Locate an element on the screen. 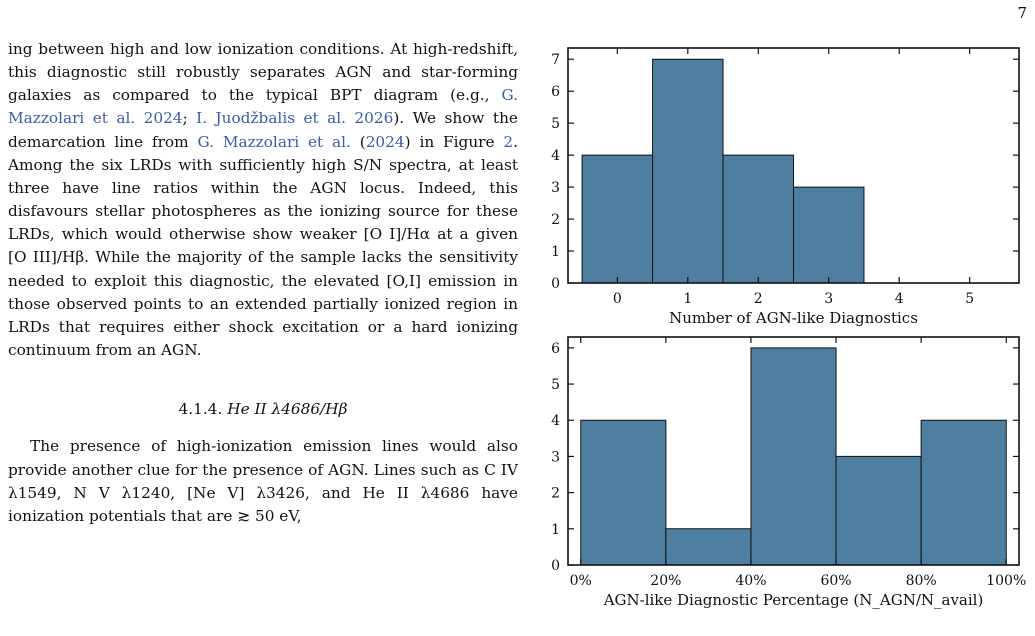 Image resolution: width=1035 pixels, height=636 pixels. y-tick-label: 7 is located at coordinates (555, 60).